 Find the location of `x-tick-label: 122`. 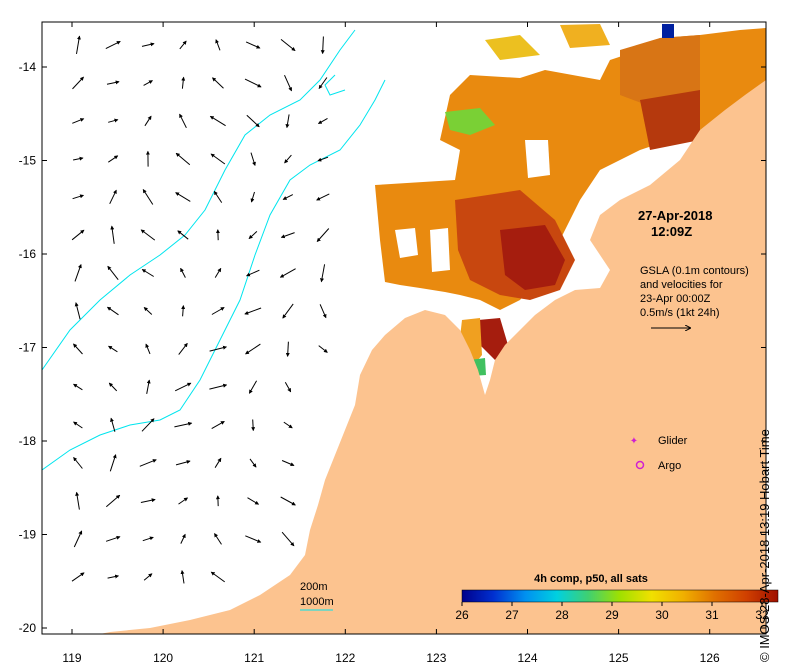

x-tick-label: 122 is located at coordinates (345, 658).